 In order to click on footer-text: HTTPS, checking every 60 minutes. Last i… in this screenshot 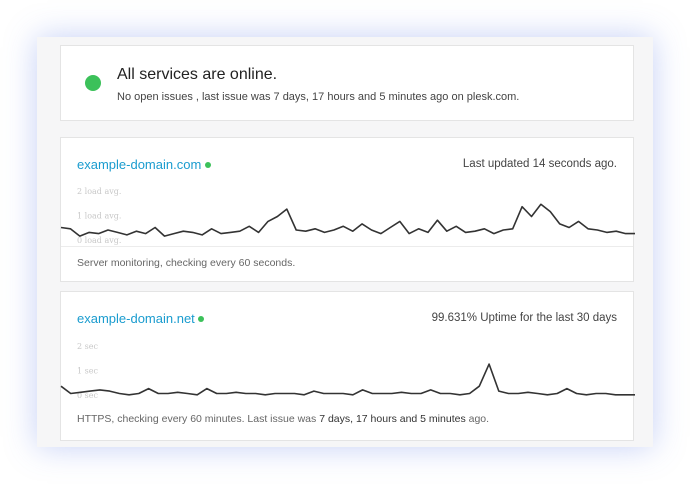, I will do `click(197, 419)`.